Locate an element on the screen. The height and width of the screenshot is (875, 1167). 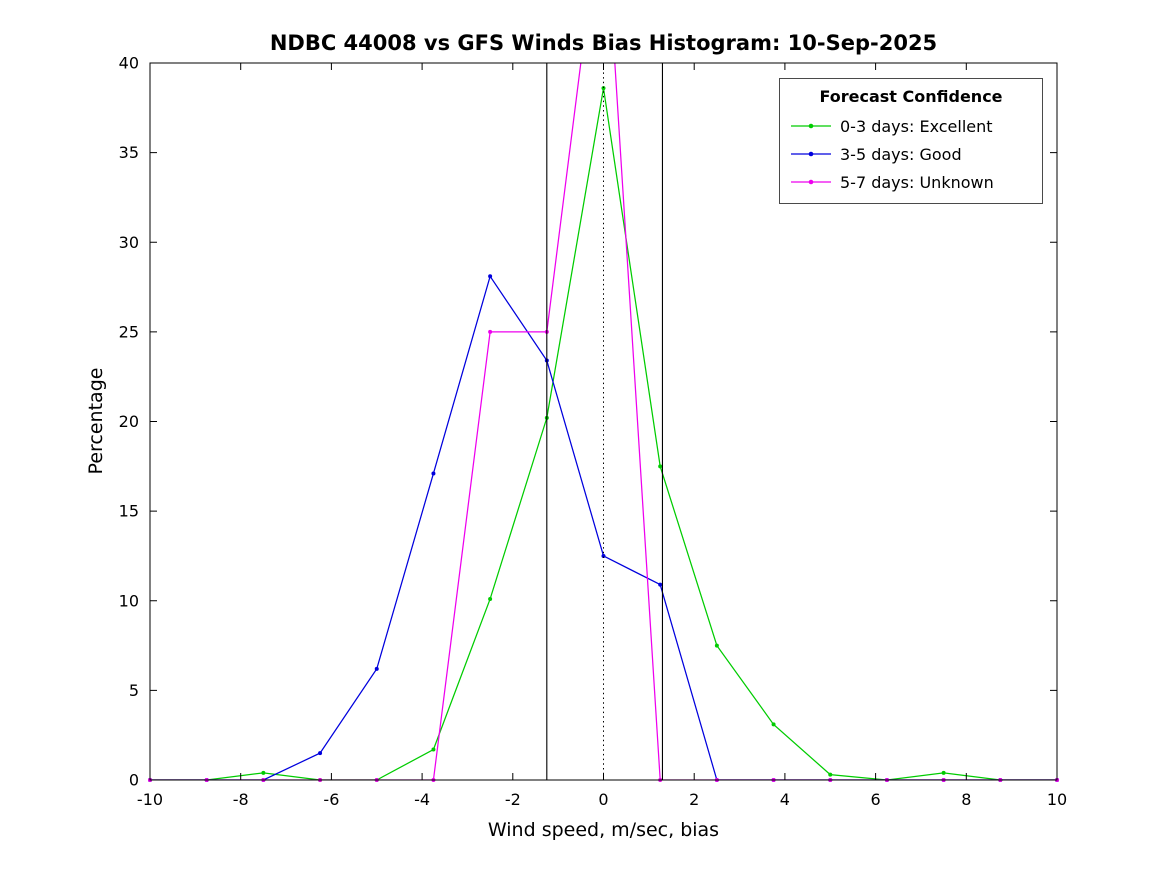
y-tick-label: 10 is located at coordinates (129, 600).